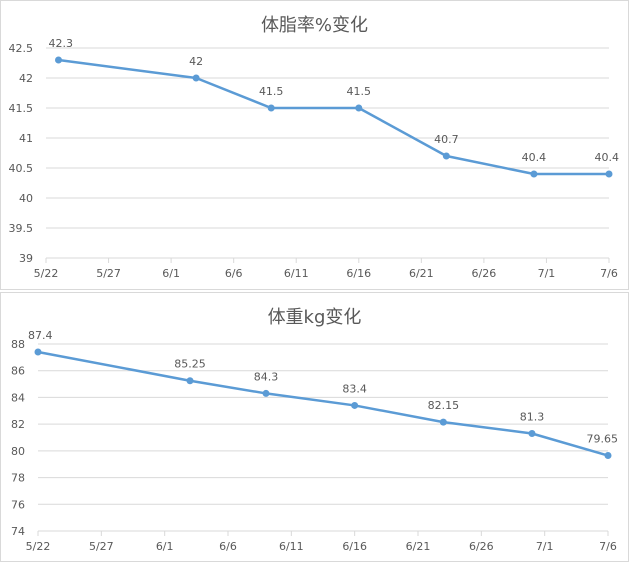  I want to click on data-label: 42.3, so click(61, 43).